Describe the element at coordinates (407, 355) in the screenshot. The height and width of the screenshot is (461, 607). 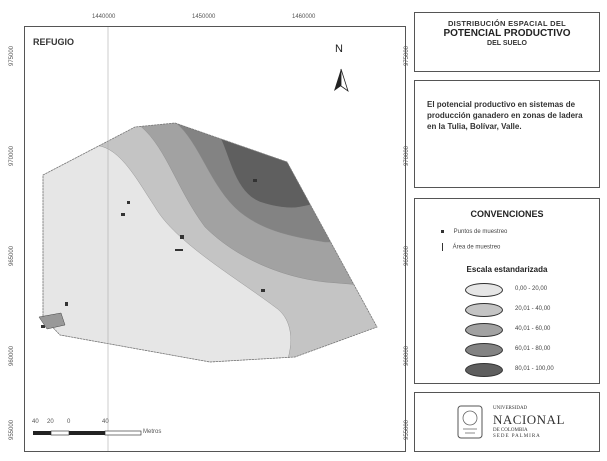
I see `right-coord-4: 960000` at that location.